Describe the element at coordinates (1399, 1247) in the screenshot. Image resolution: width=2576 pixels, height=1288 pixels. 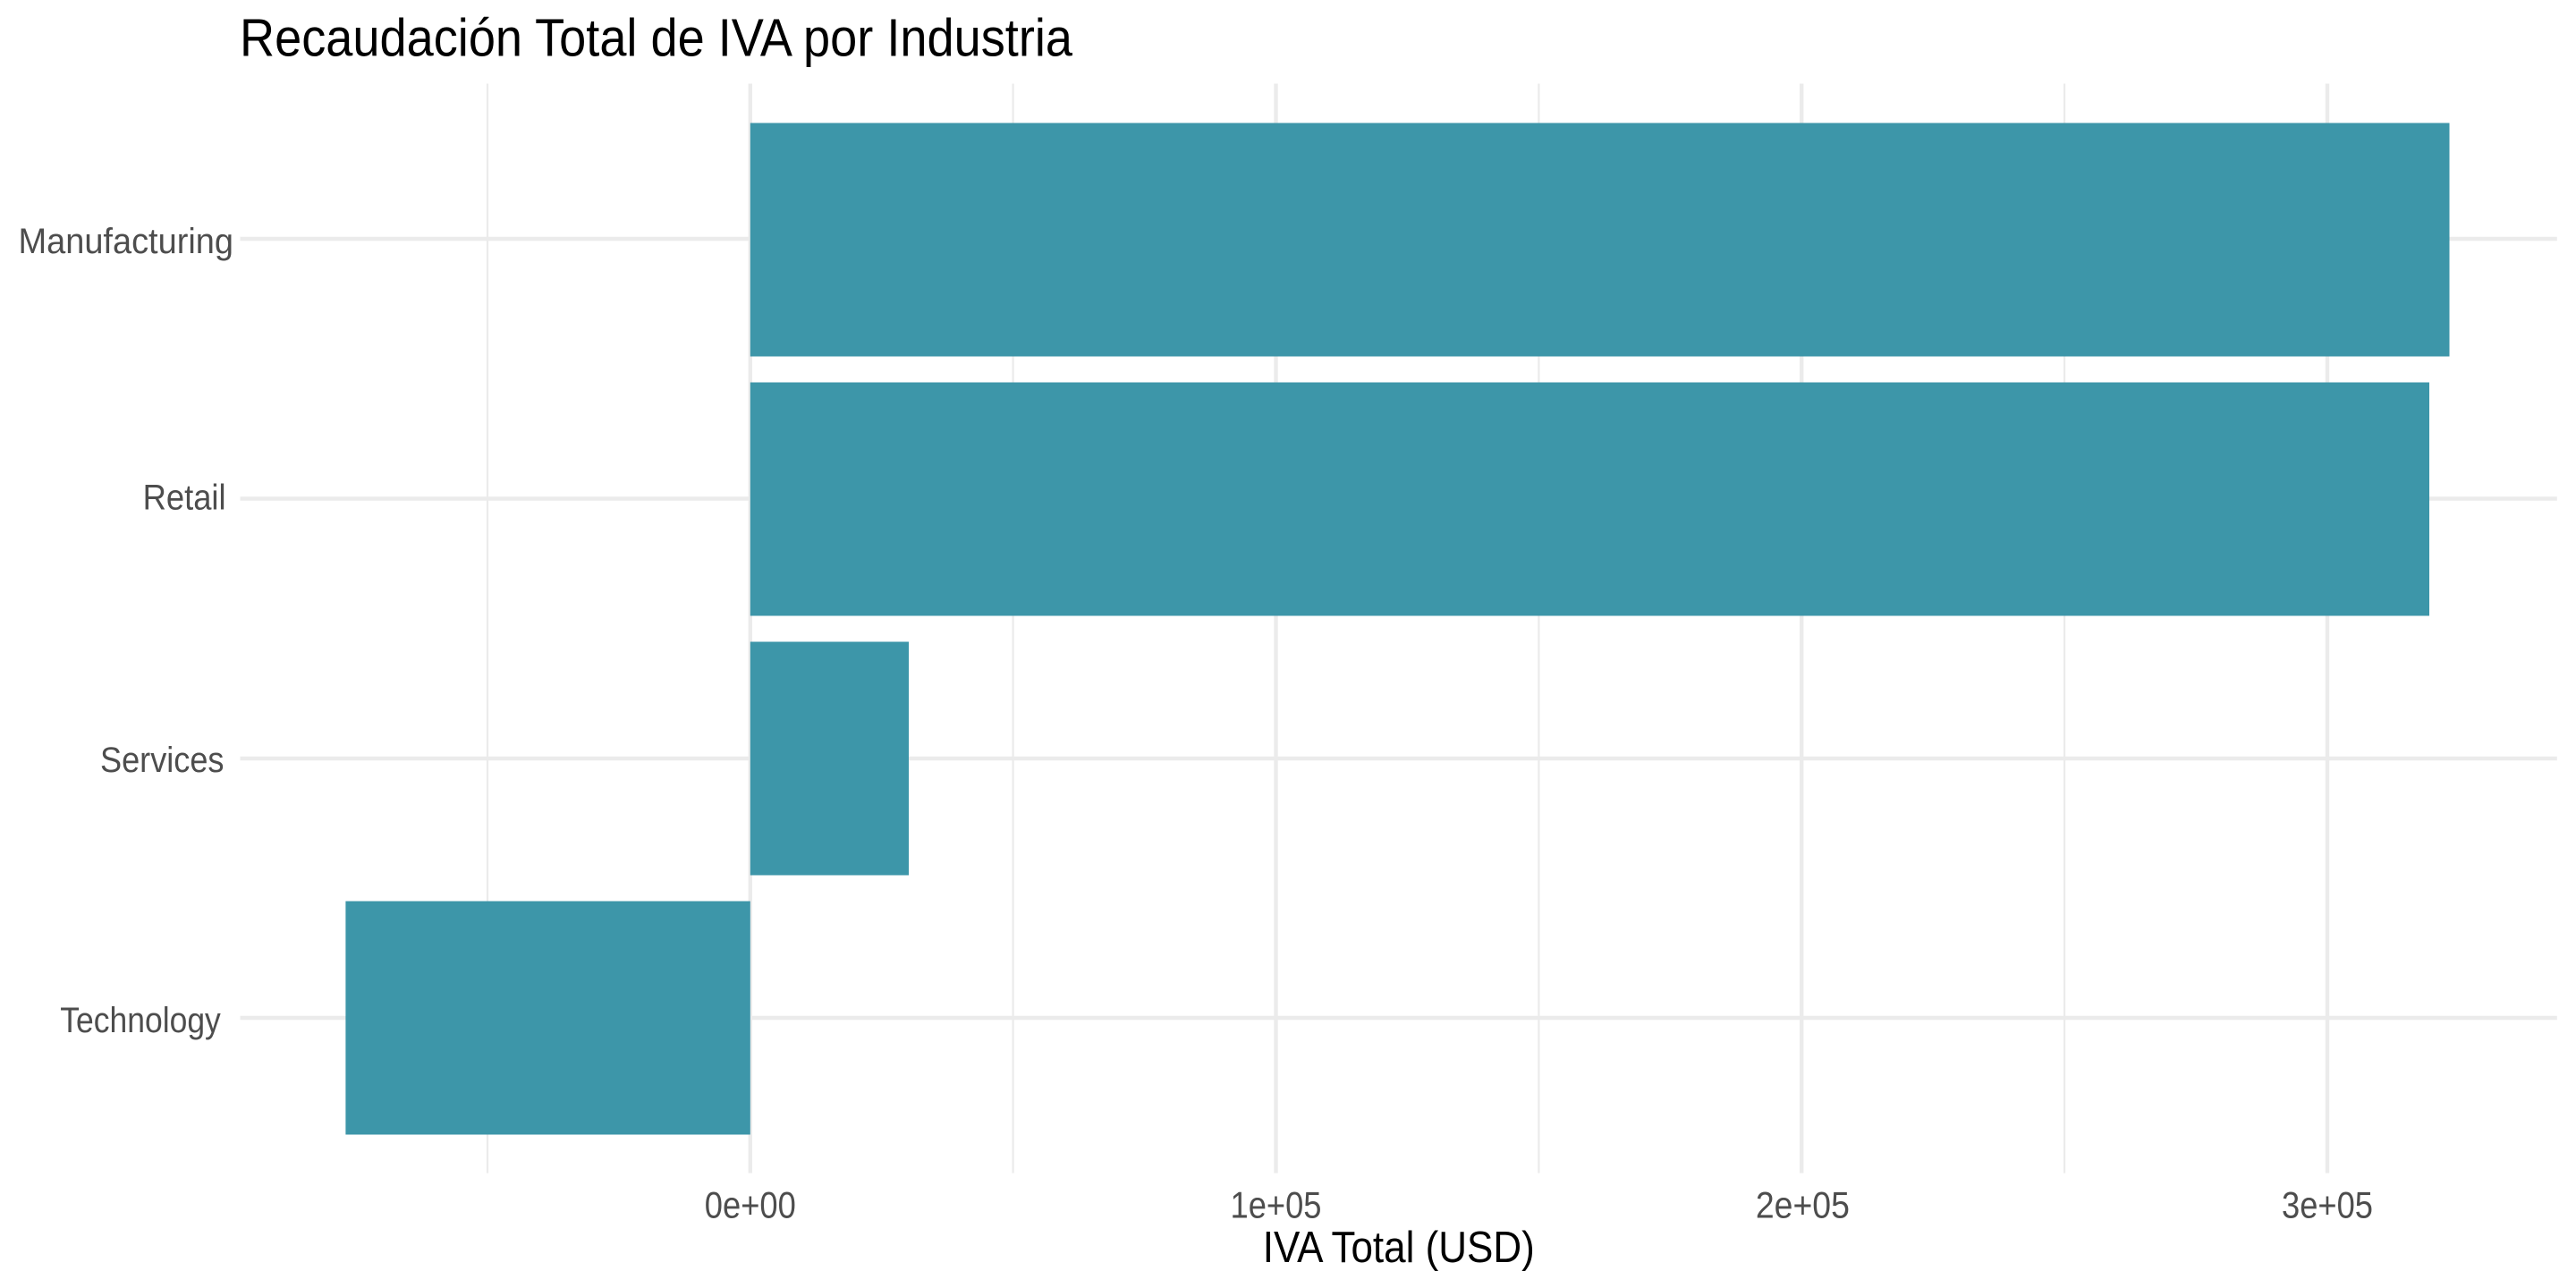
I see `svg-text: IVA Total (USD)` at that location.